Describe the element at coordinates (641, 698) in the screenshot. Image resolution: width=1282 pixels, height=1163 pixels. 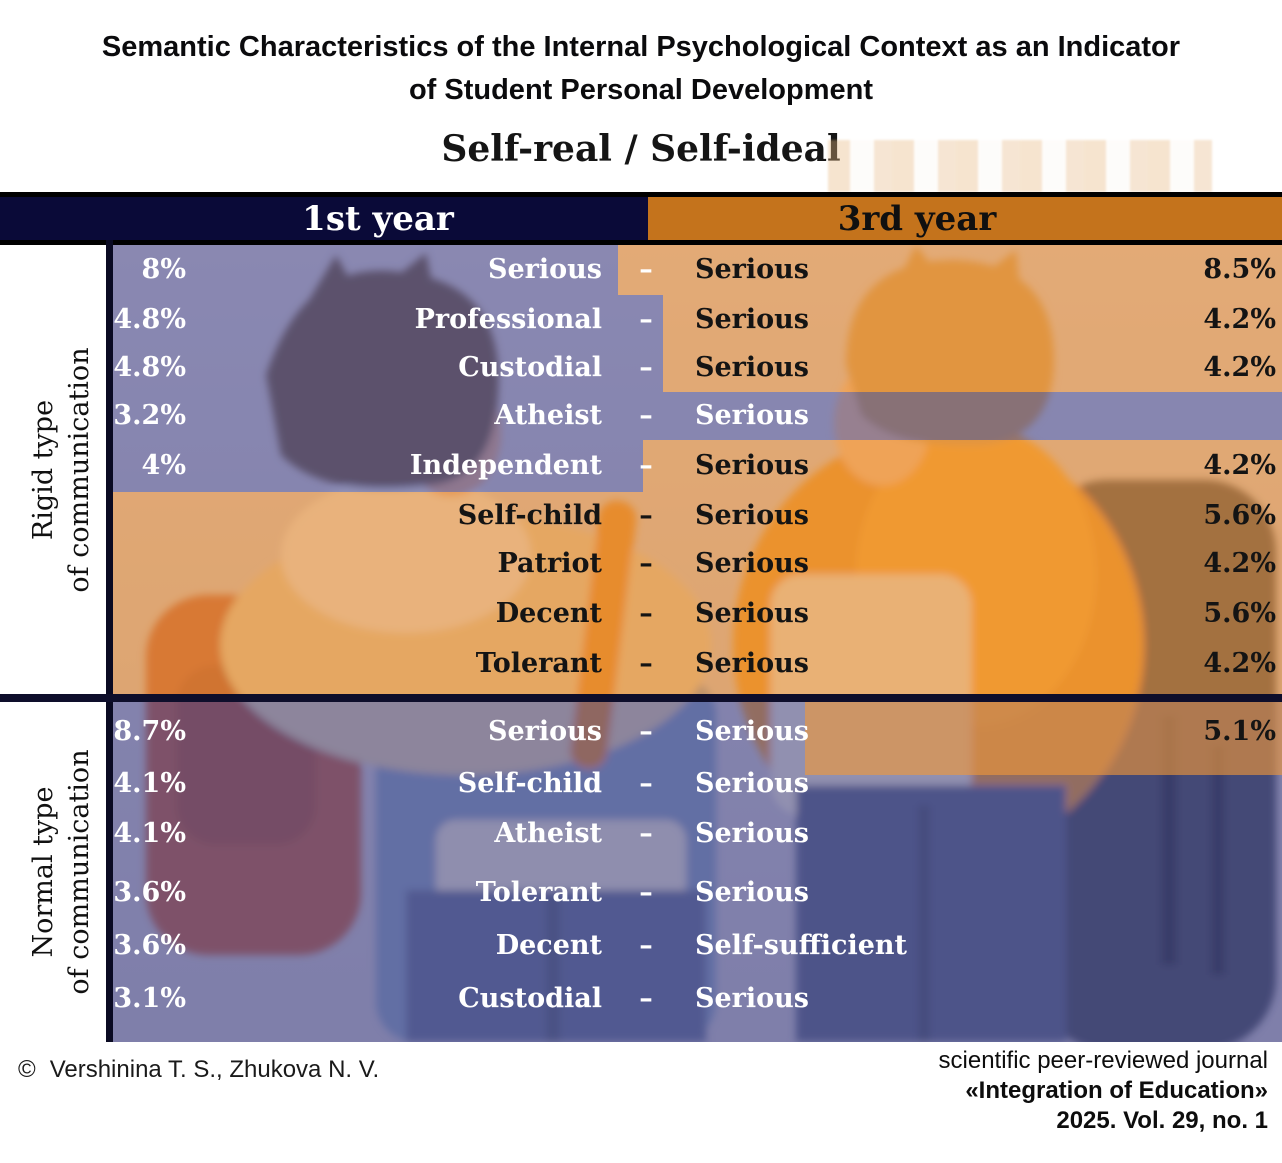
I see `section-separator-line` at that location.